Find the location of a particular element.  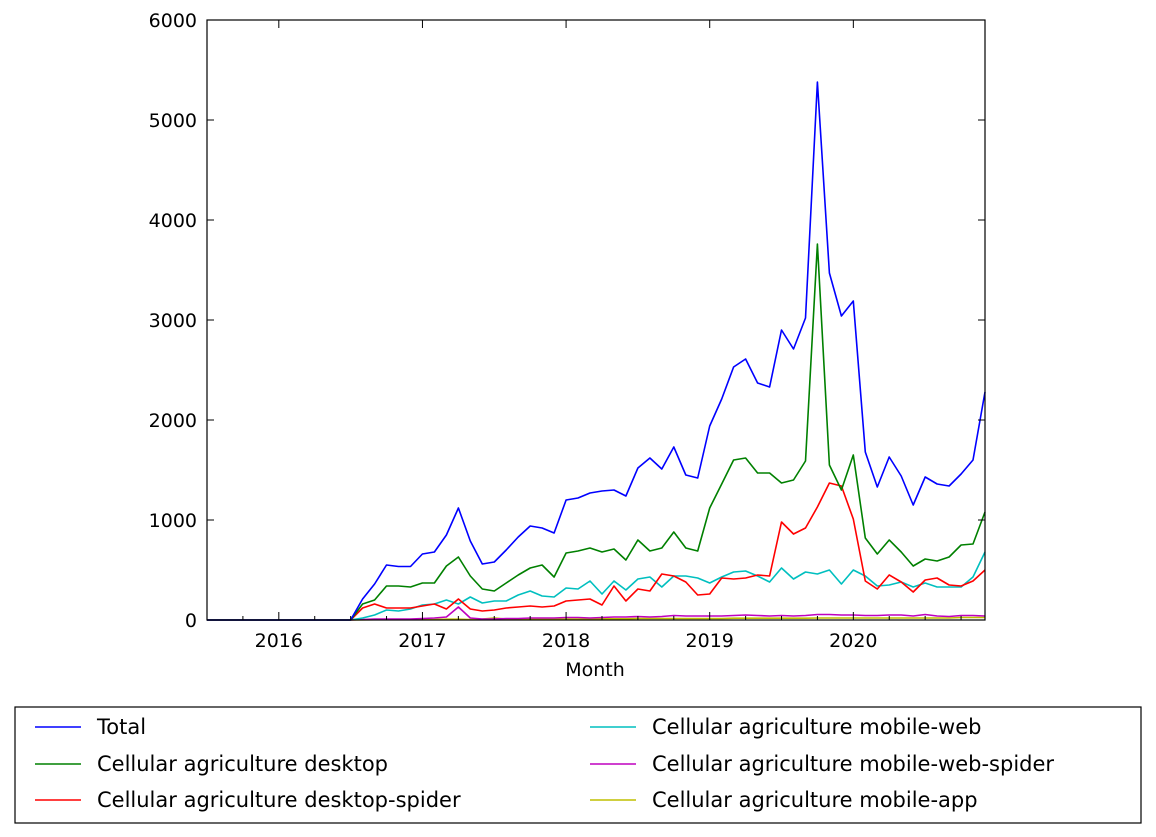

legend-item: Cellular agriculture mobile-web is located at coordinates (785, 727).